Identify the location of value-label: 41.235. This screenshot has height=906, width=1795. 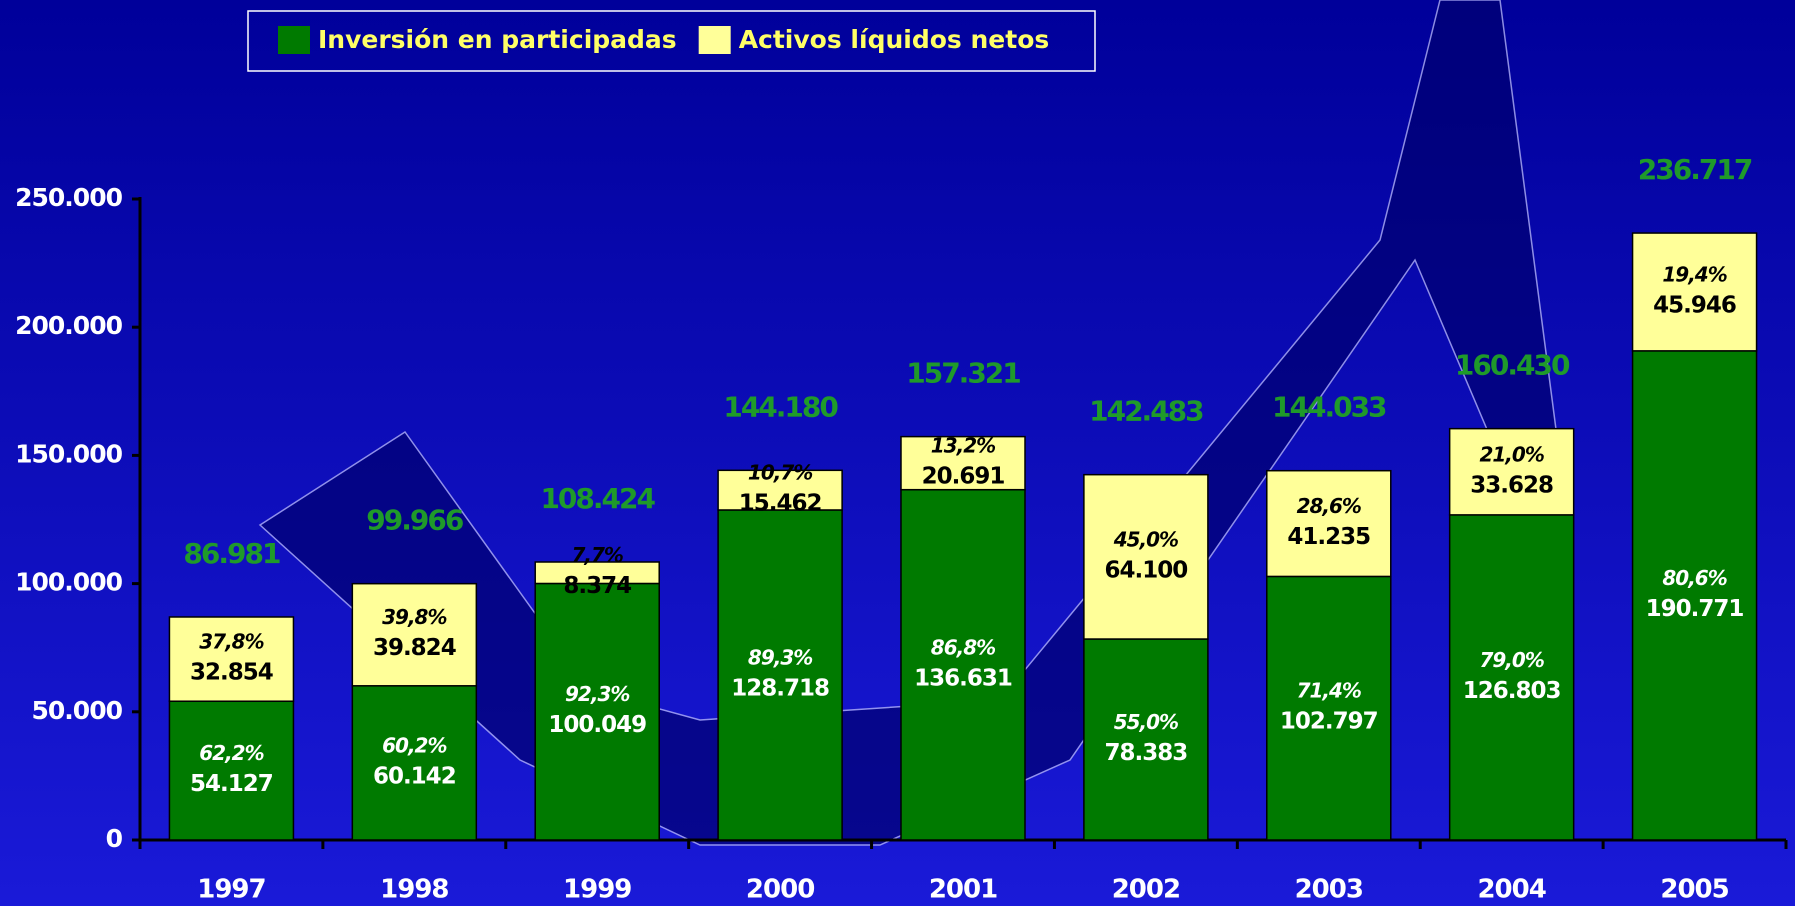
(1328, 537).